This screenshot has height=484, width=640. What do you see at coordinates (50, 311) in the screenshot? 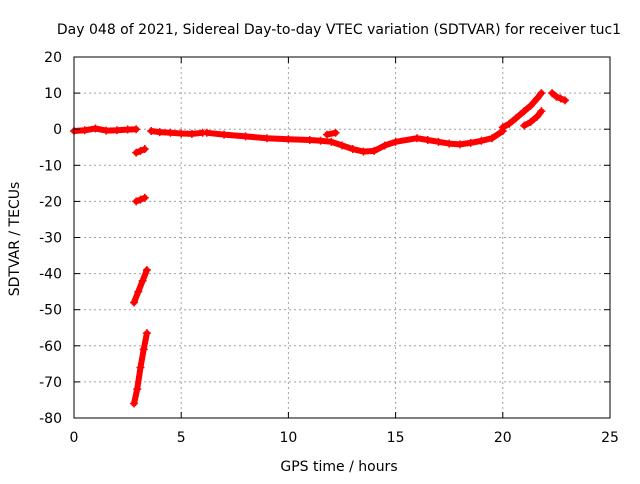
I see `y-tick-label: -50` at bounding box center [50, 311].